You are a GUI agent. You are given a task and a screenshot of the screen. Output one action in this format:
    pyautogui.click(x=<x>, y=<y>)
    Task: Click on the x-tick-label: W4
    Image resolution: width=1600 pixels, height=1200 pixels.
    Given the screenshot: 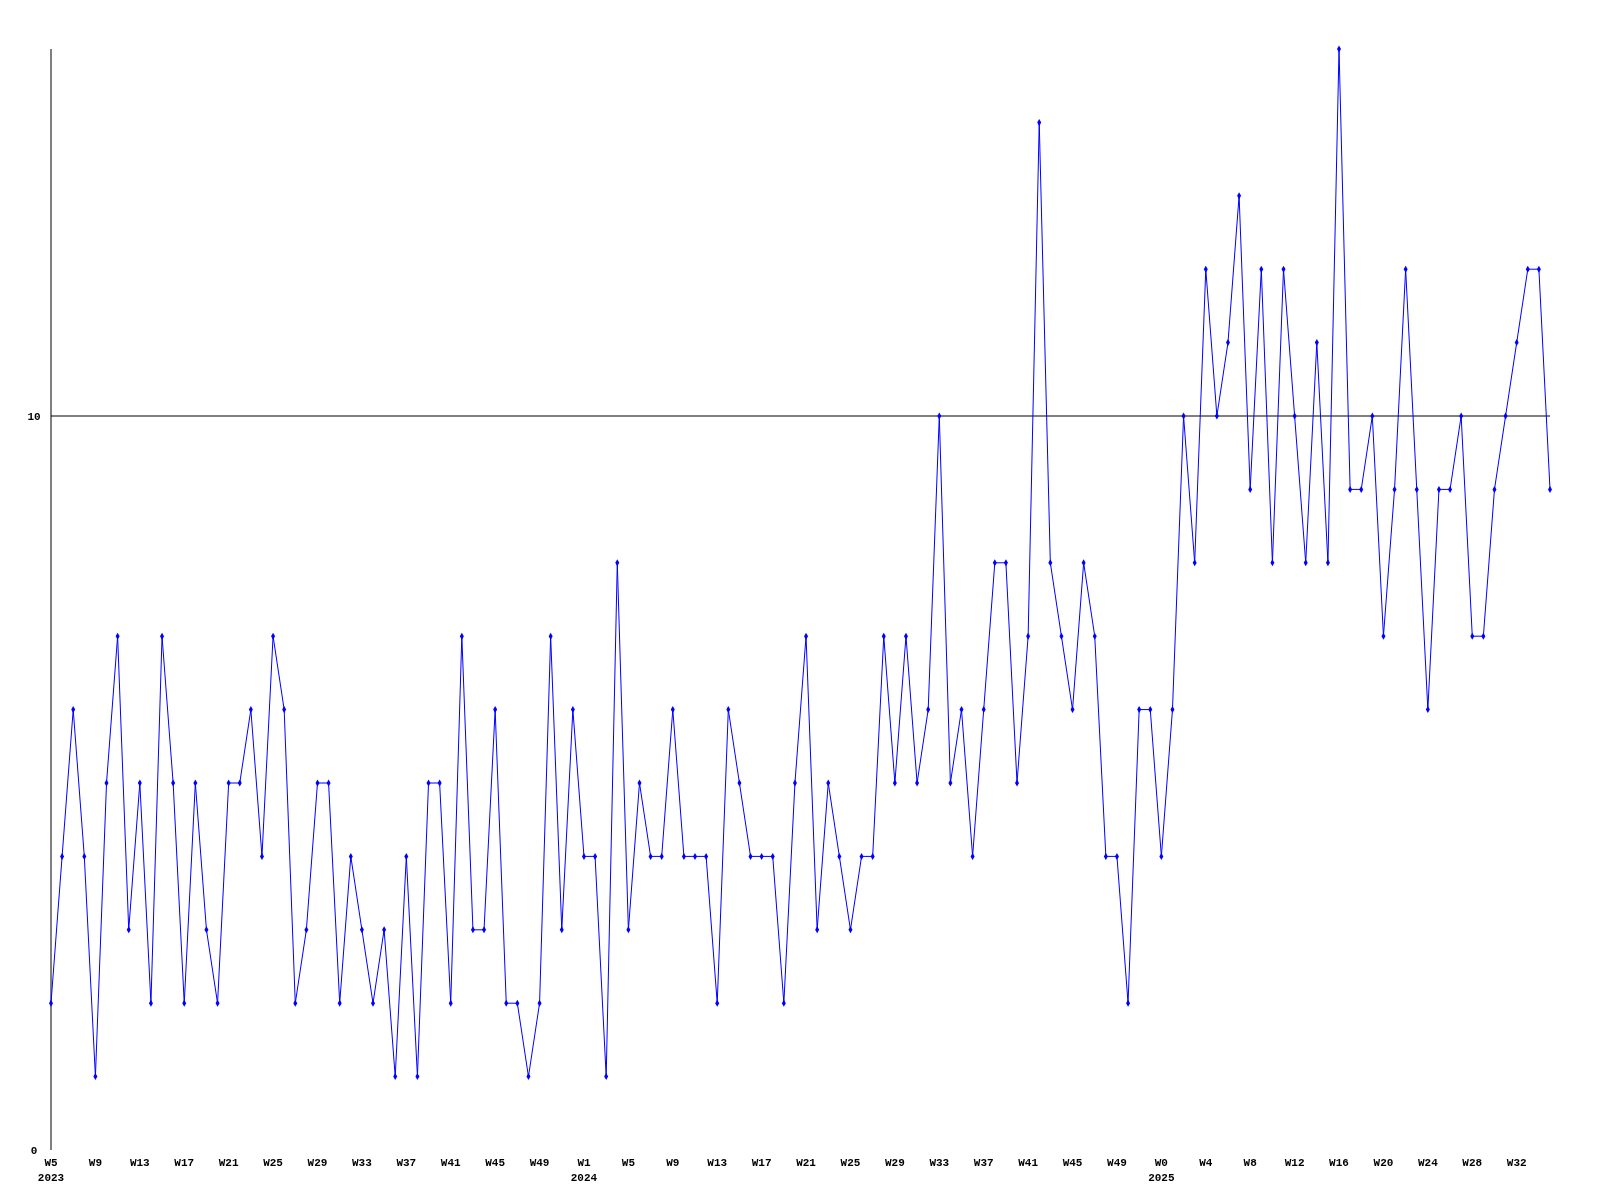 What is the action you would take?
    pyautogui.click(x=1206, y=1163)
    